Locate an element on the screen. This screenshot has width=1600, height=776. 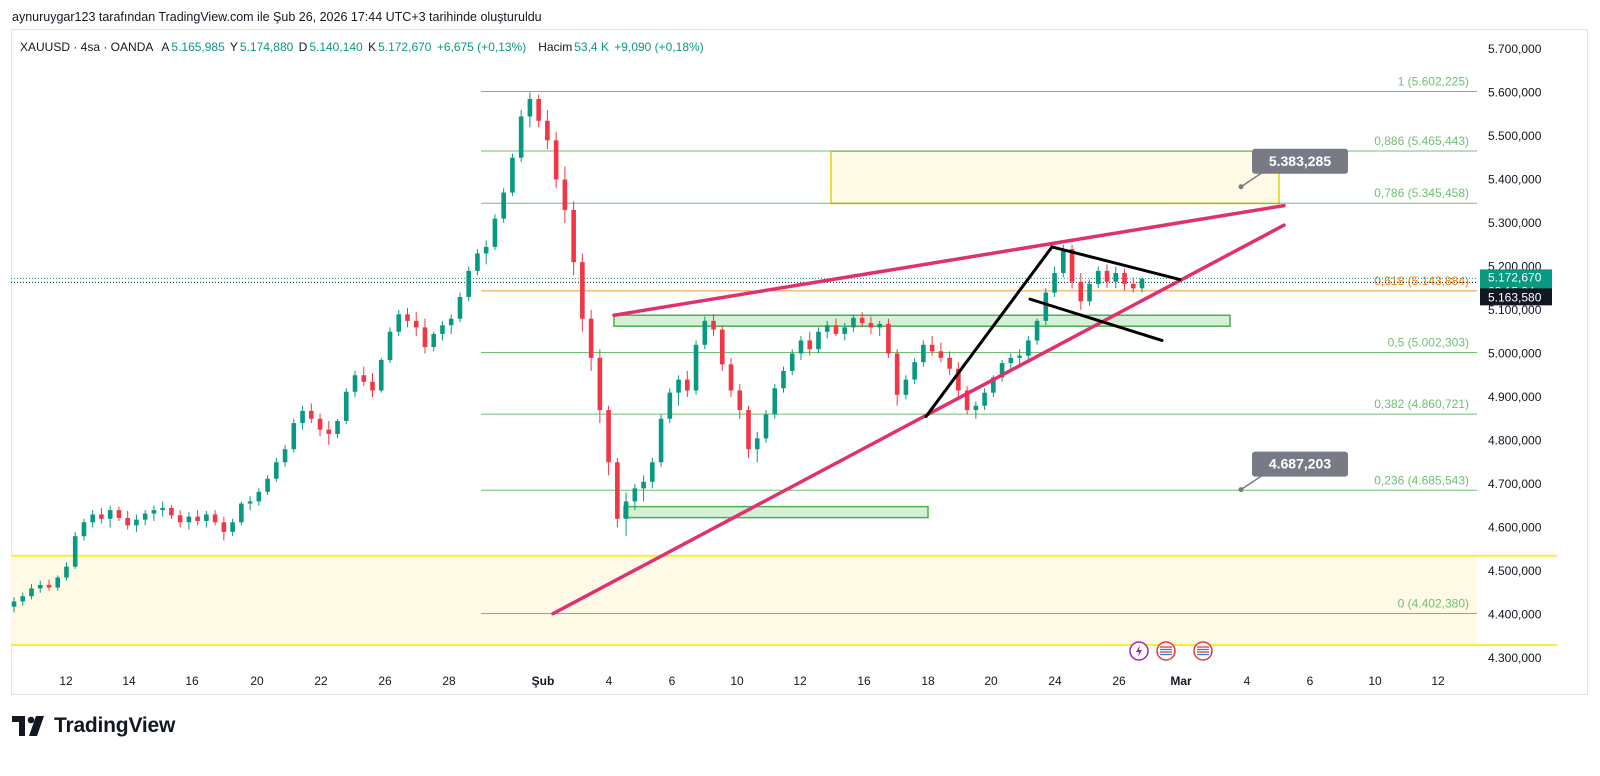
y-tick-label: 5.100,000 is located at coordinates (1515, 310).